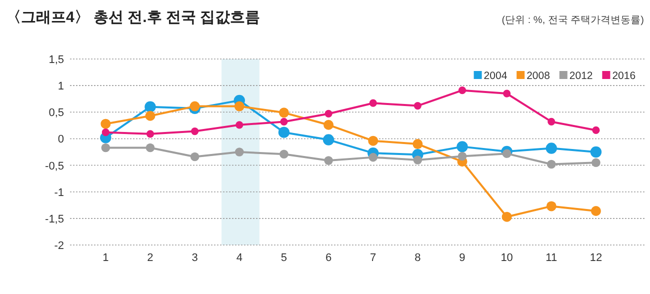 The width and height of the screenshot is (650, 294). What do you see at coordinates (59, 246) in the screenshot?
I see `y-tick-label: -2` at bounding box center [59, 246].